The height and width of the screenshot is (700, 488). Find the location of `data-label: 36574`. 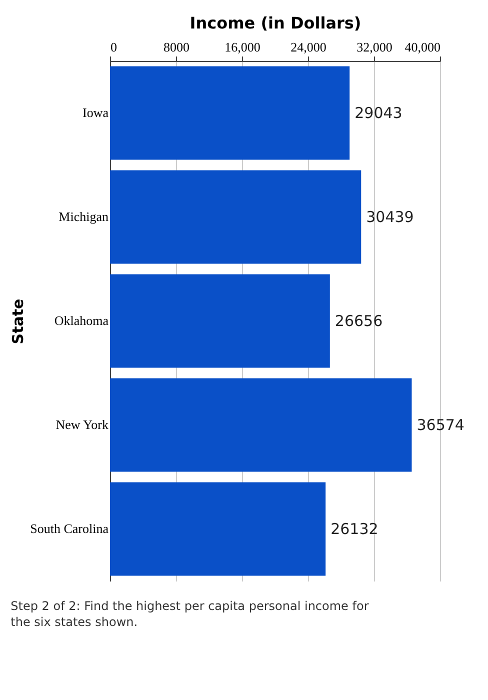

data-label: 36574 is located at coordinates (440, 425).